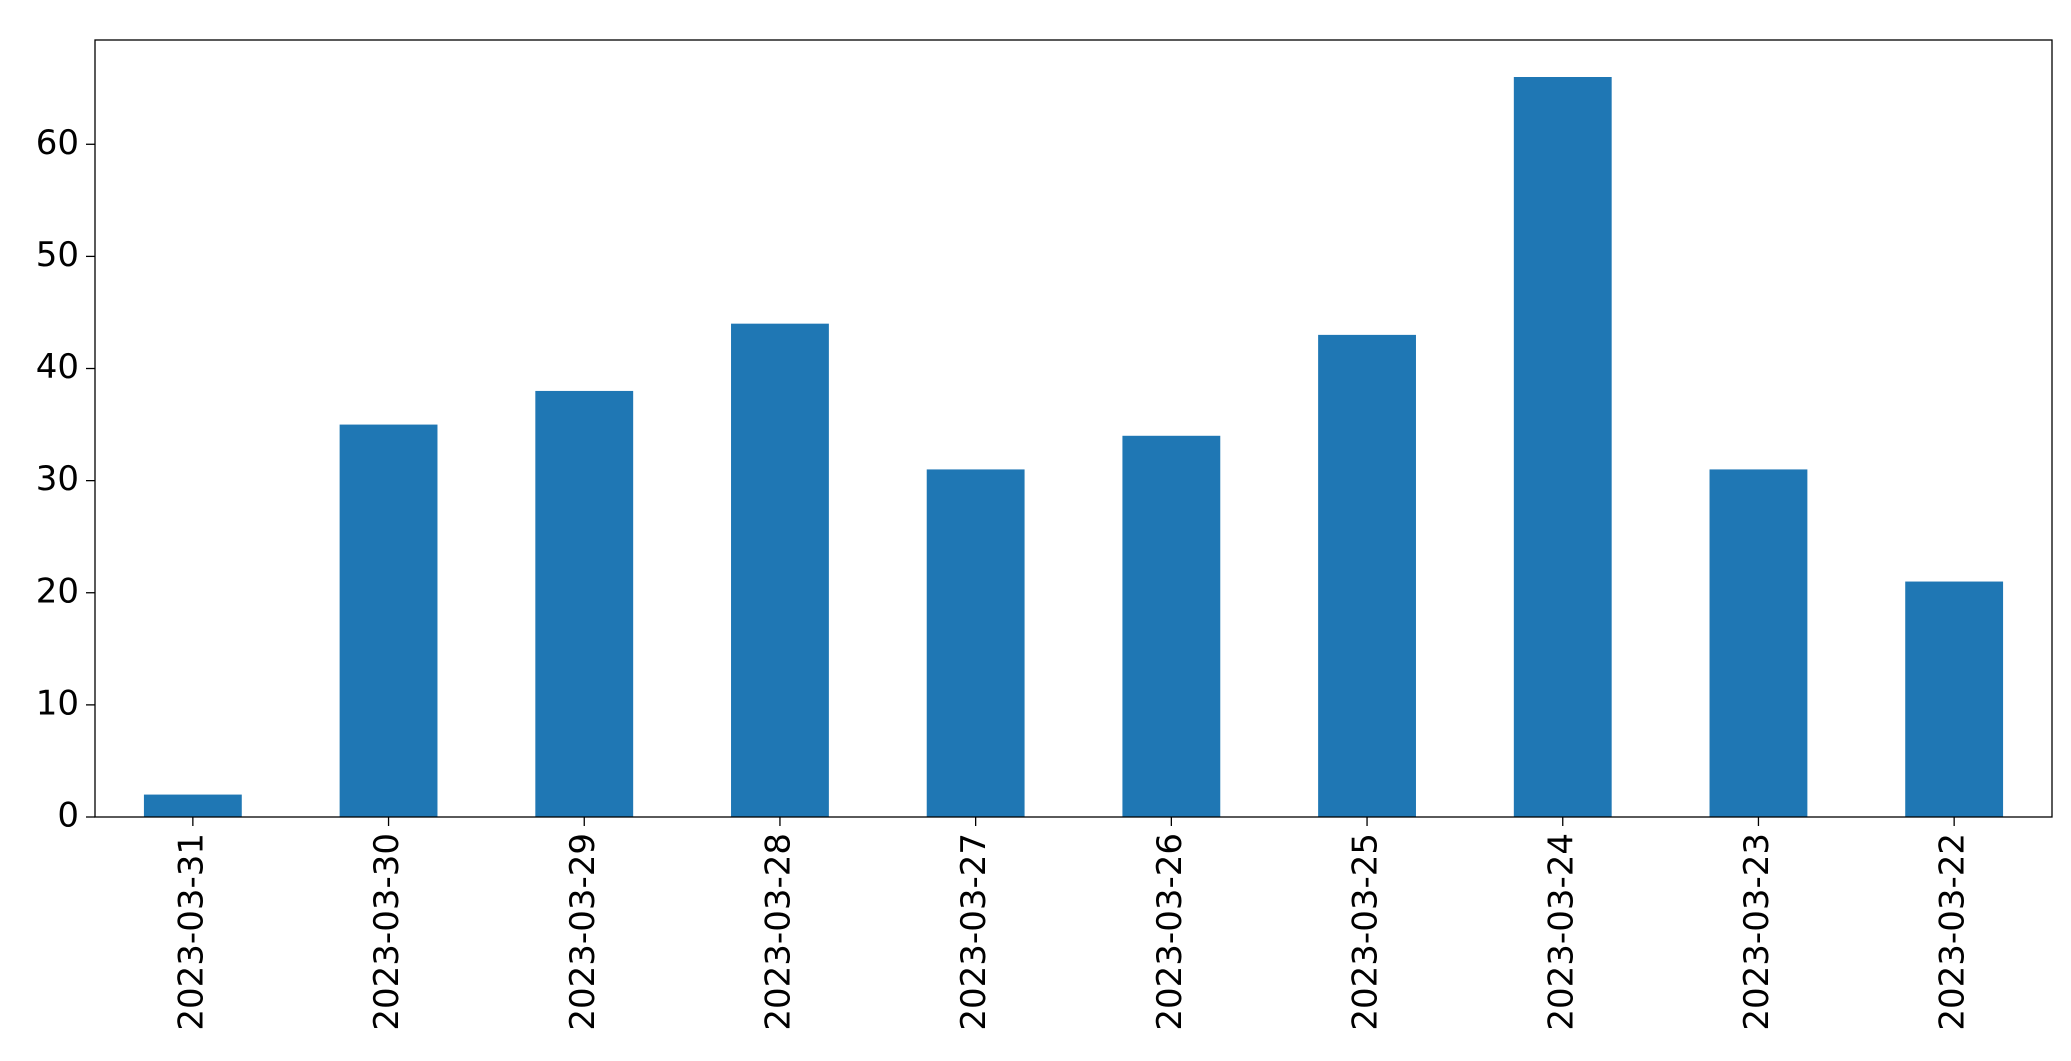 The image size is (2071, 1061). I want to click on y-tick-label: 40, so click(57, 367).